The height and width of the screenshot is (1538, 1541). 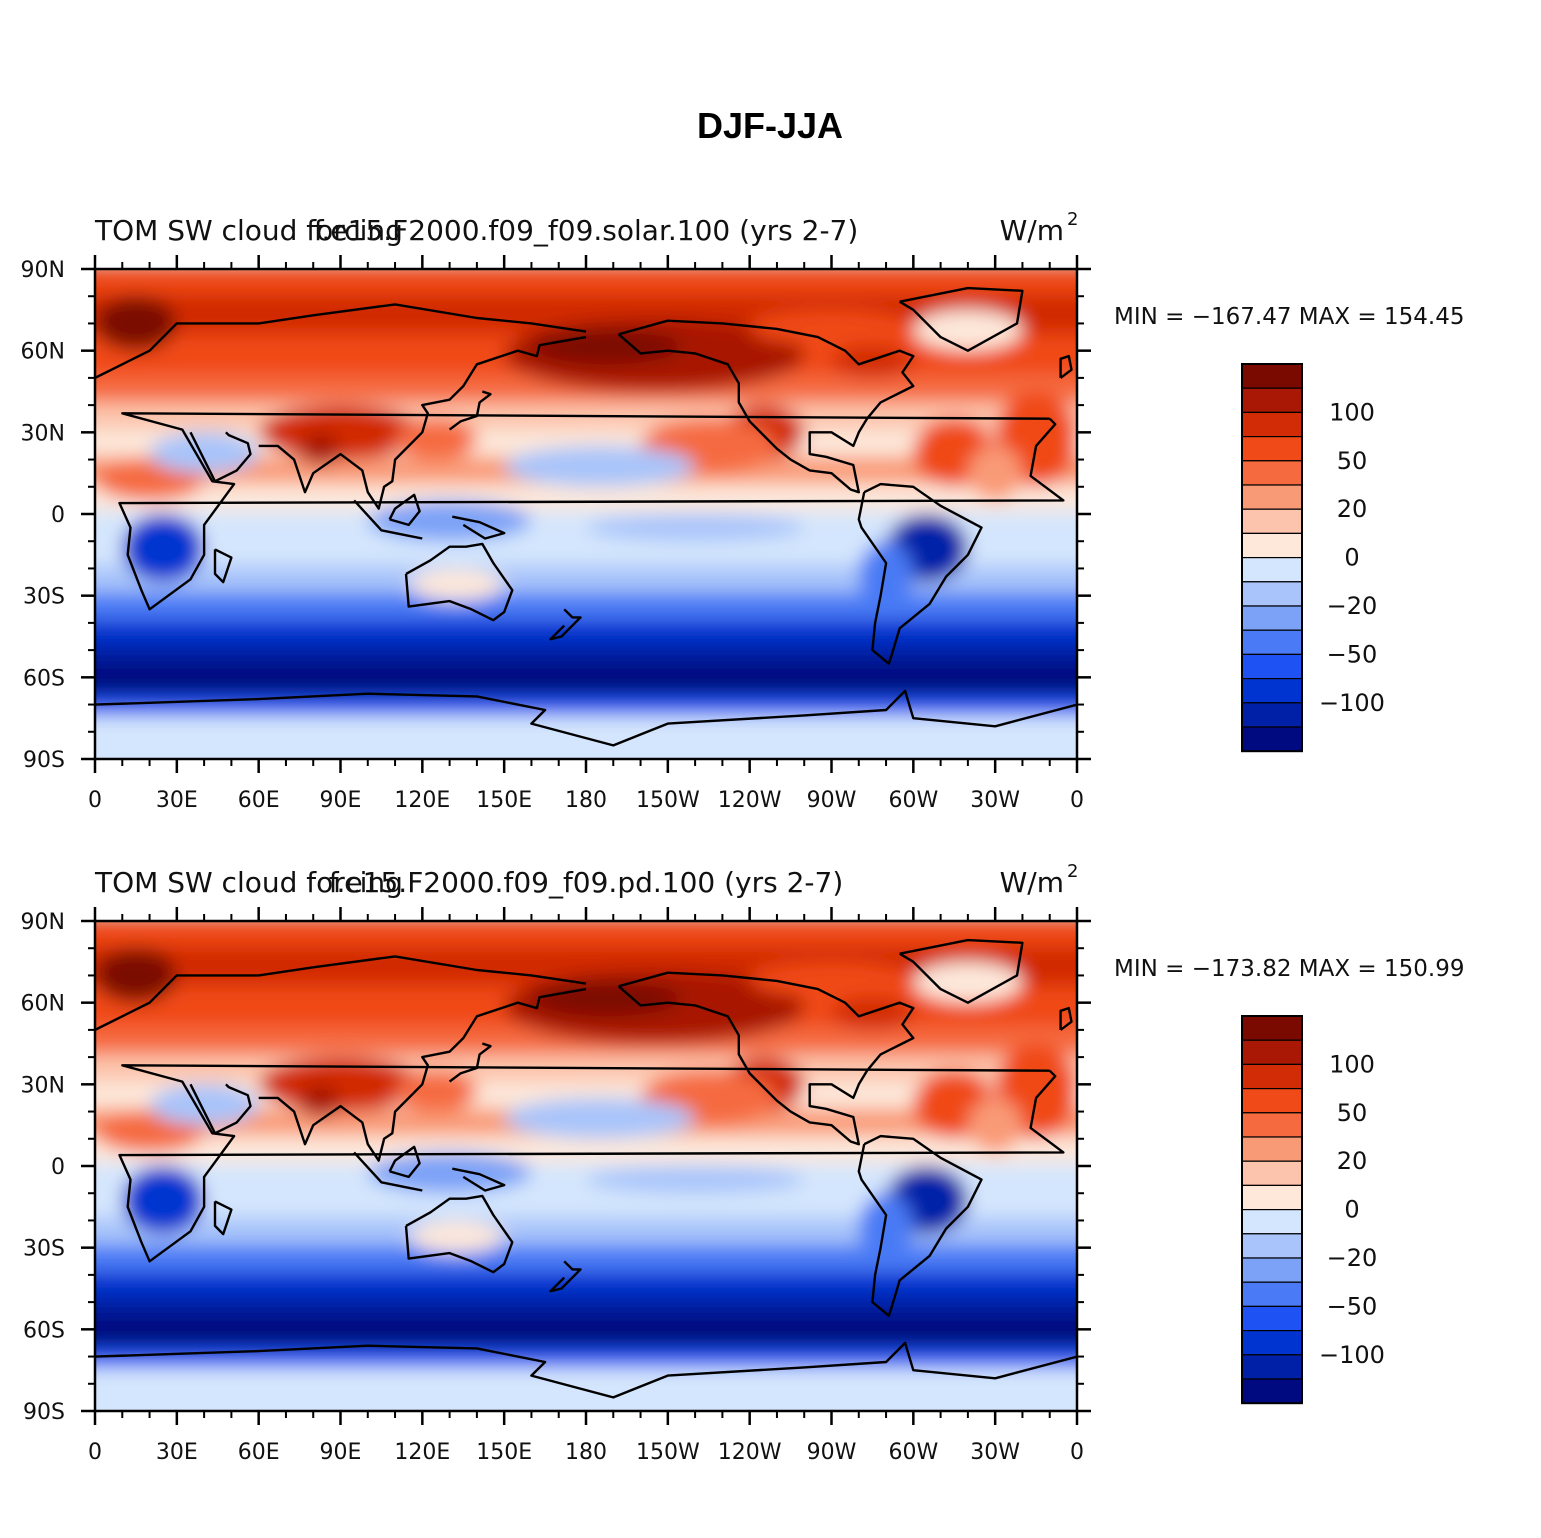 What do you see at coordinates (422, 800) in the screenshot?
I see `x-tick-label: 120E` at bounding box center [422, 800].